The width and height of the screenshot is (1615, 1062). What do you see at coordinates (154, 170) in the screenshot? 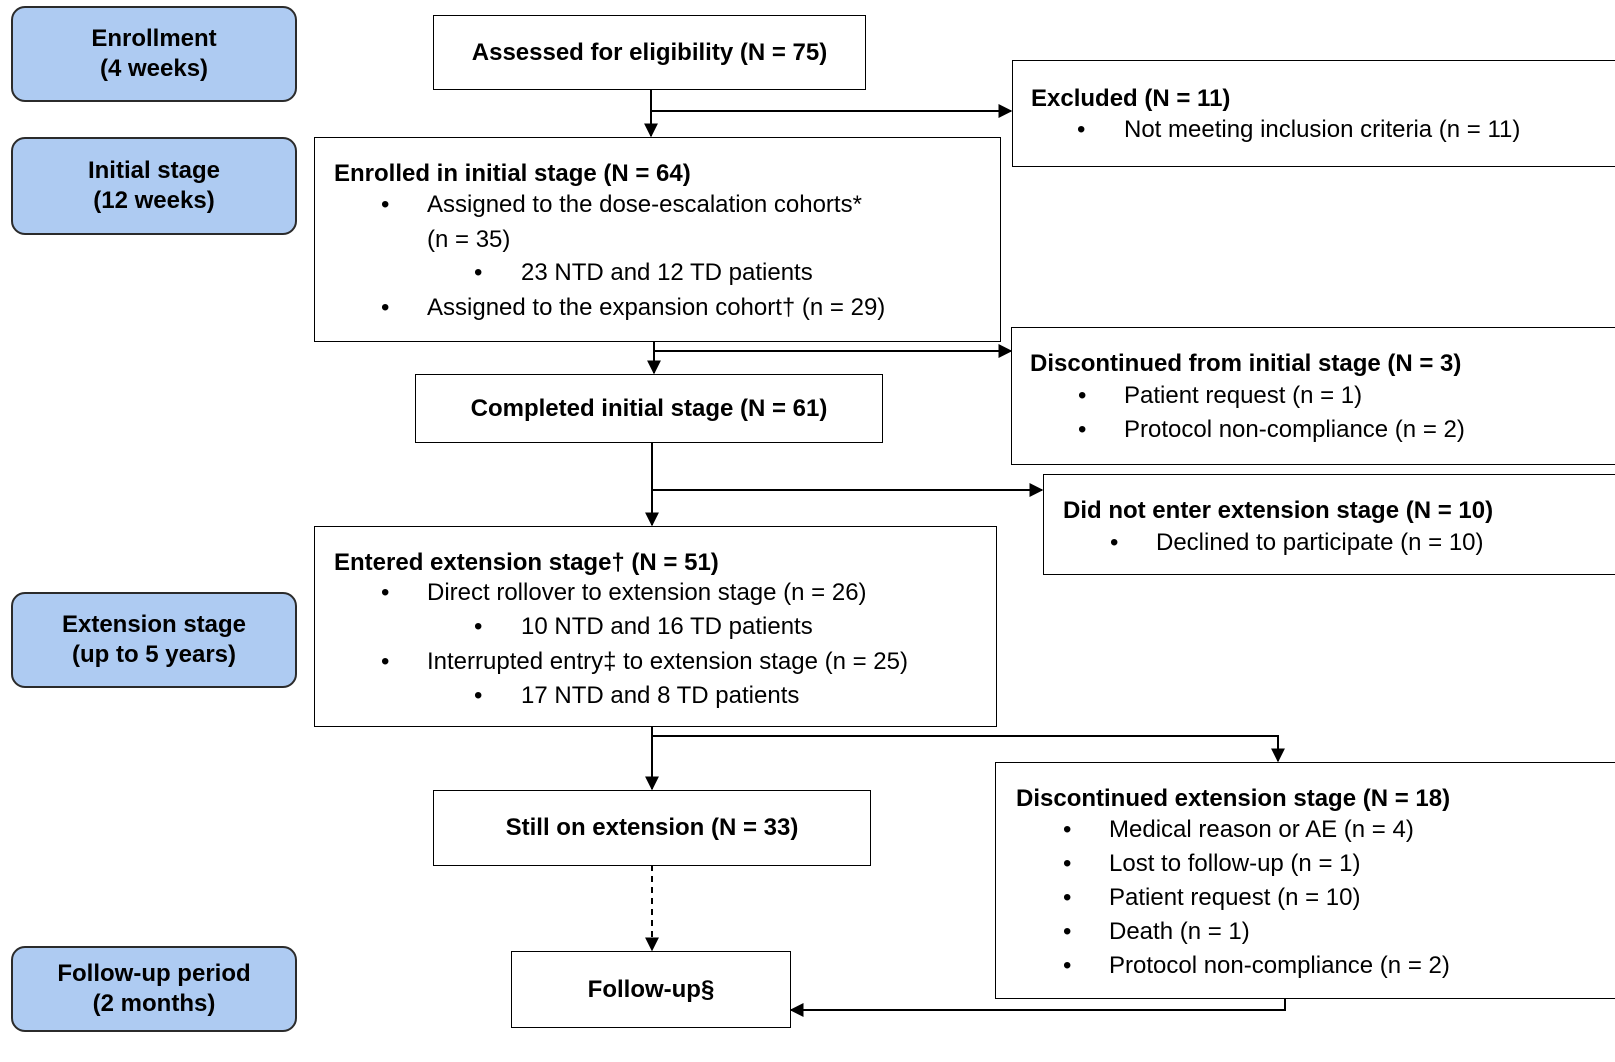
I see `stage-initial-title: Initial stage` at bounding box center [154, 170].